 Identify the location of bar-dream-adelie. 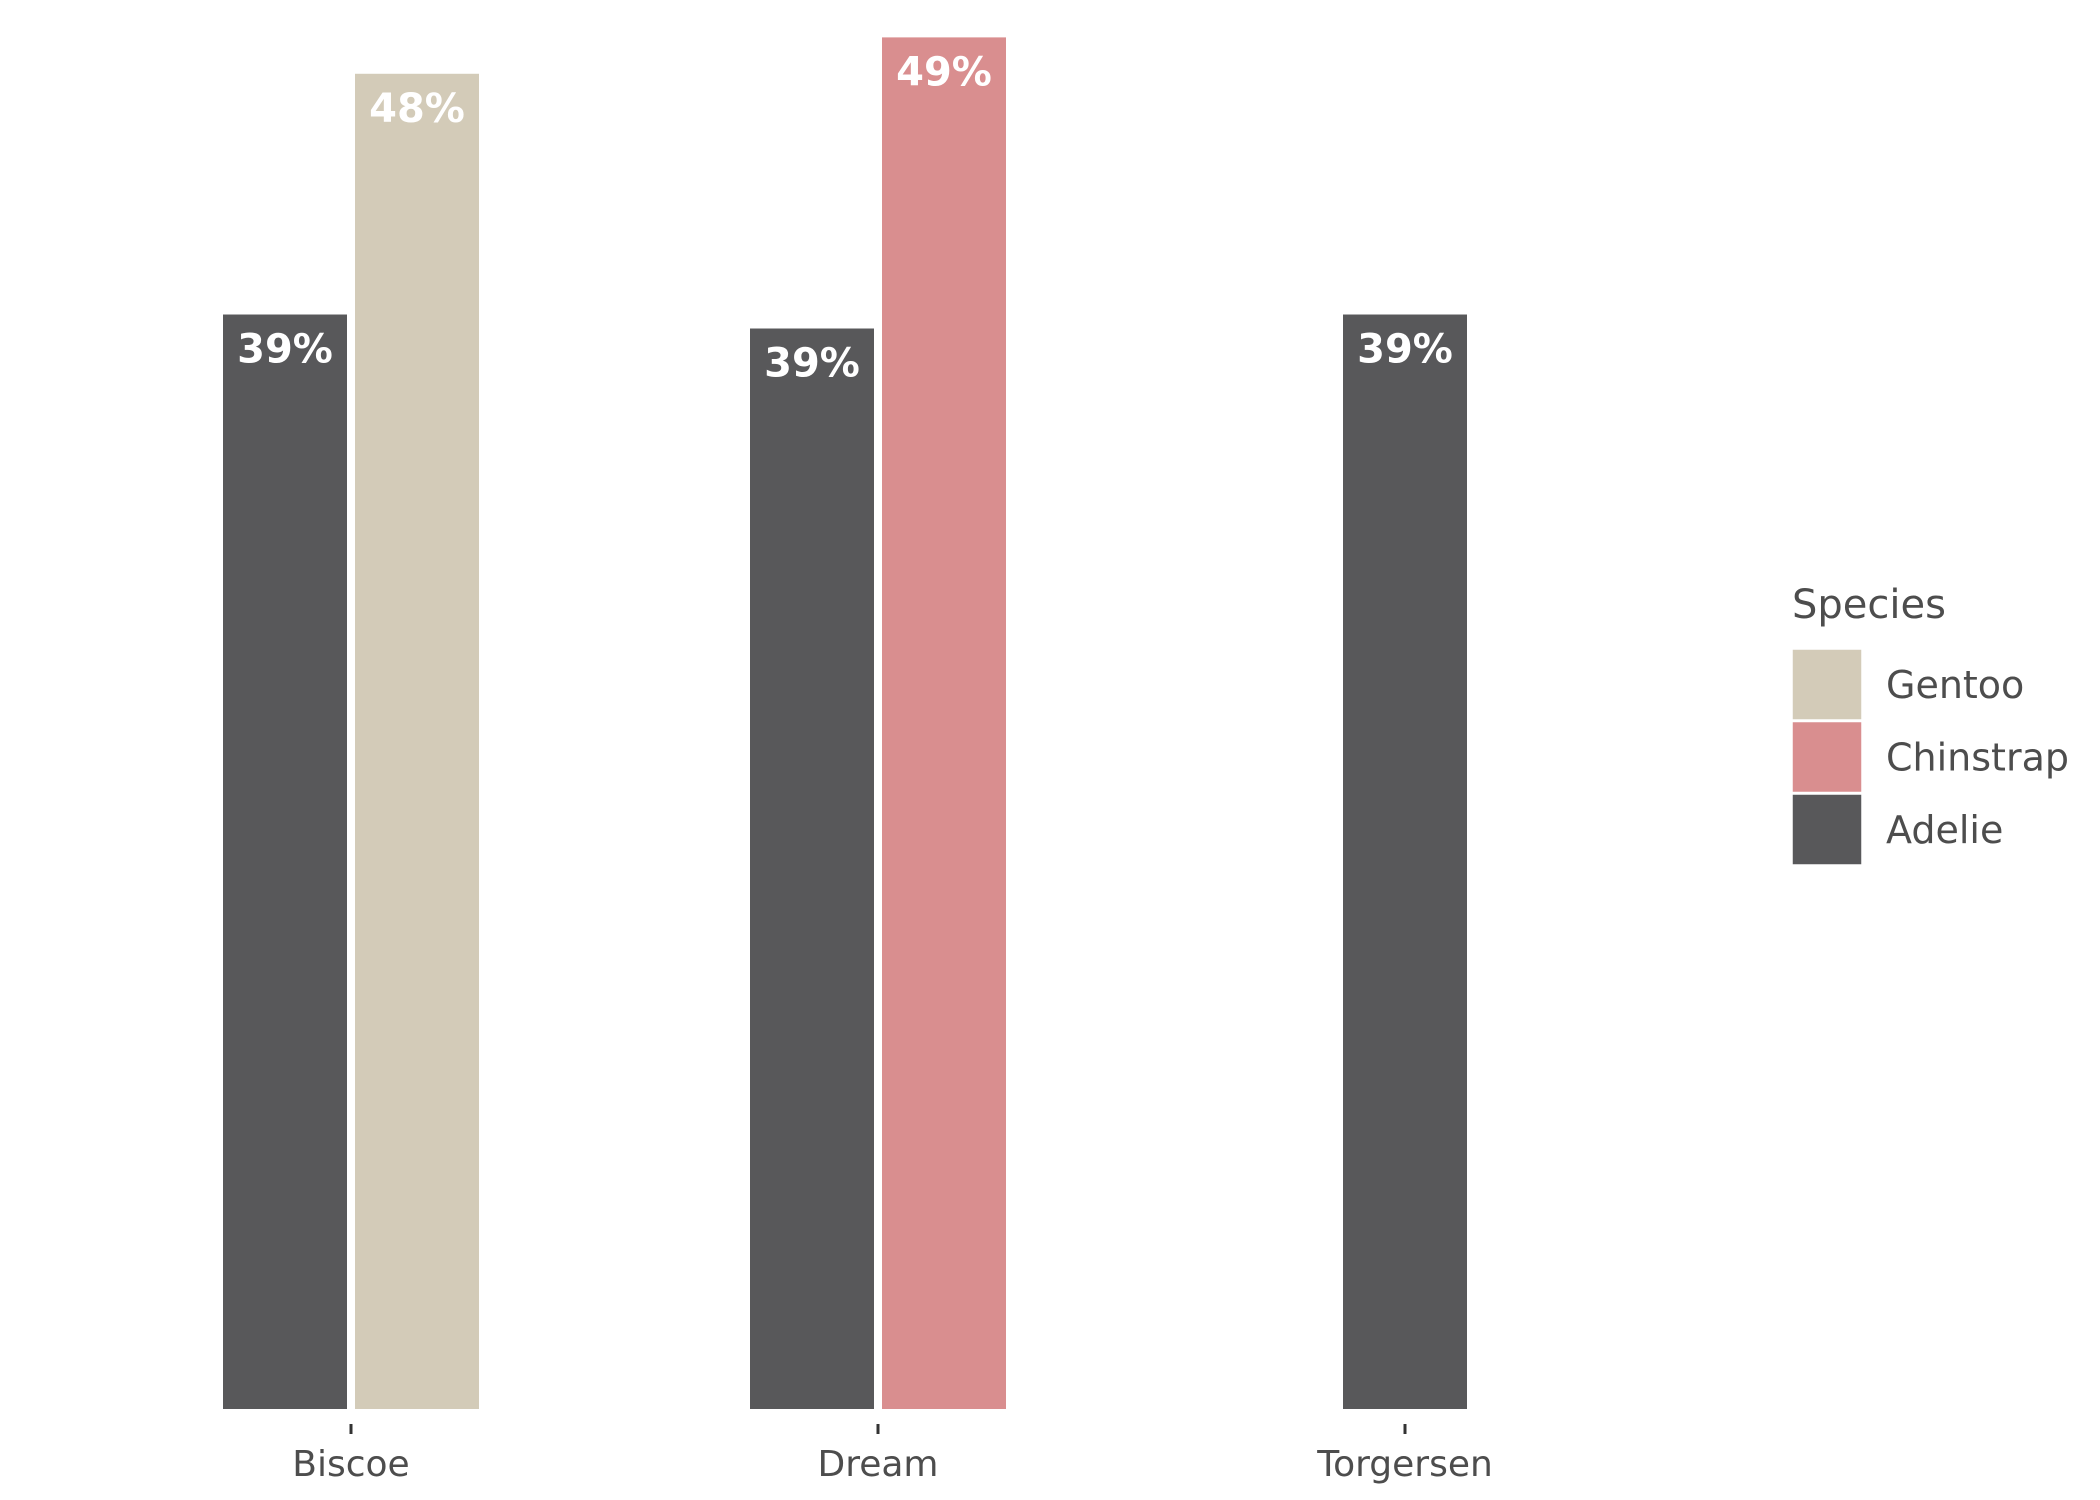
(812, 868).